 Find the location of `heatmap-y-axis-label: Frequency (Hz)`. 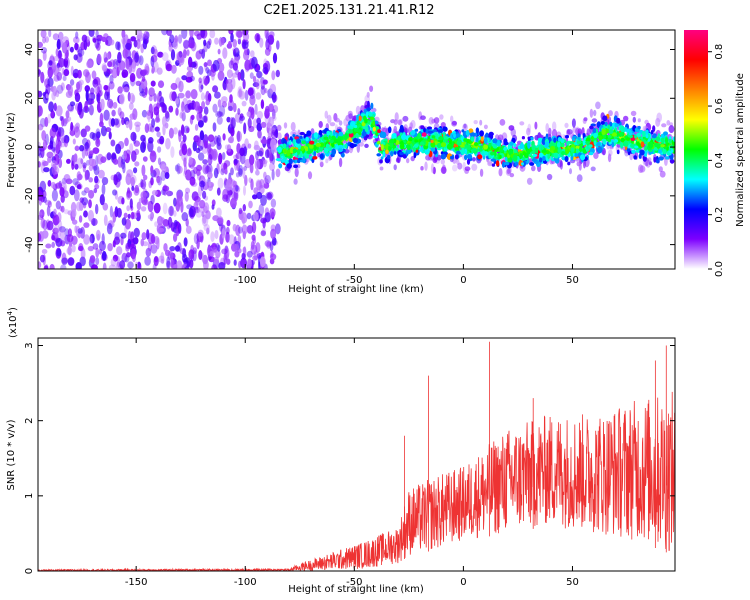

heatmap-y-axis-label: Frequency (Hz) is located at coordinates (11, 150).